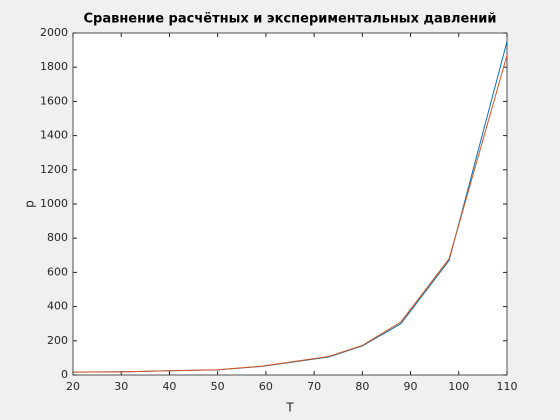  Describe the element at coordinates (458, 386) in the screenshot. I see `x-tick-label: 100` at that location.